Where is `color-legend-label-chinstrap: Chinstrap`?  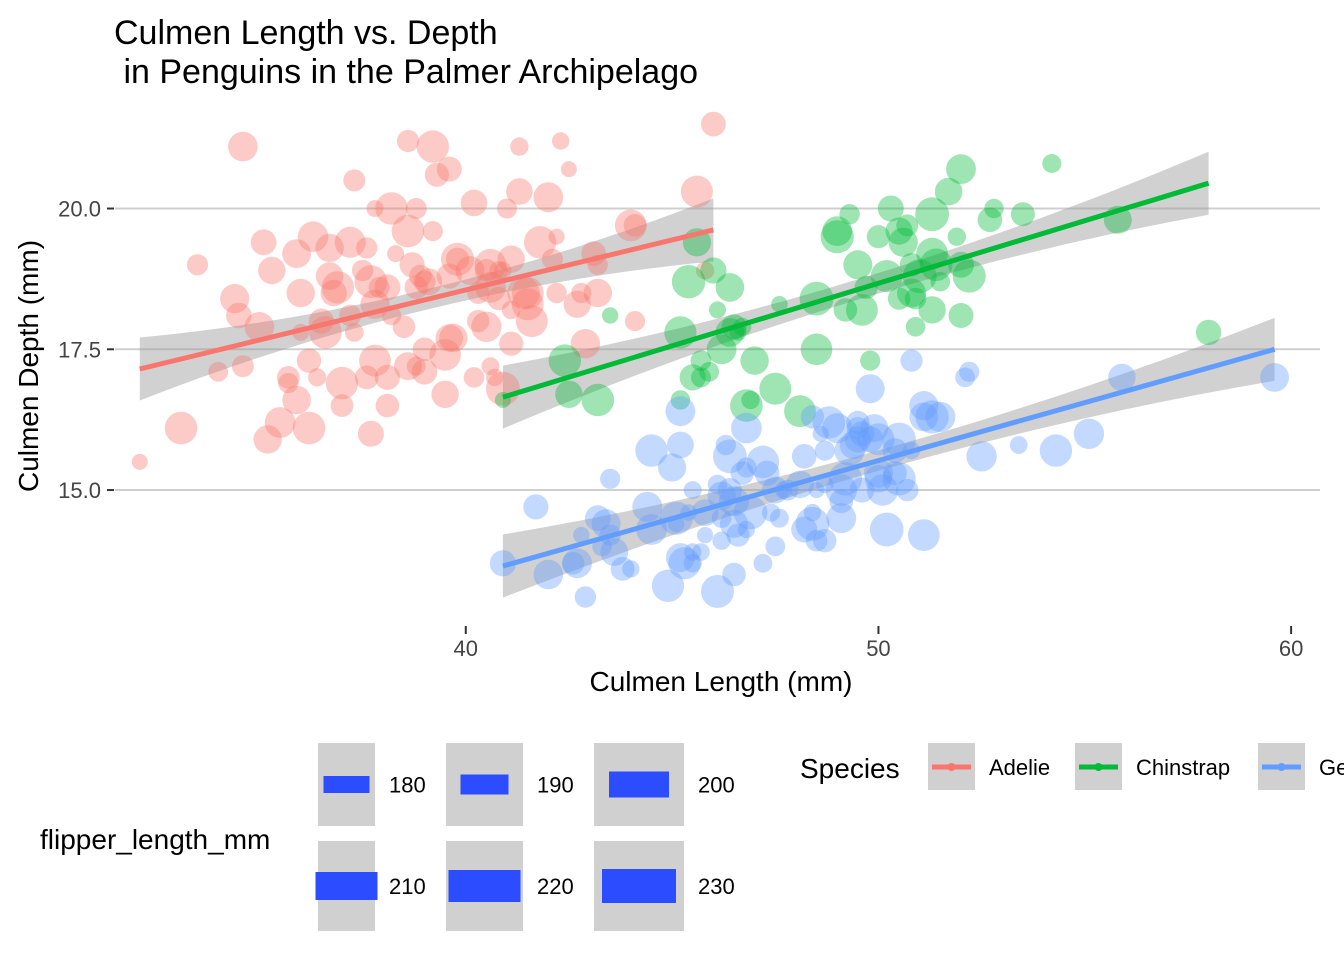 color-legend-label-chinstrap: Chinstrap is located at coordinates (1183, 767).